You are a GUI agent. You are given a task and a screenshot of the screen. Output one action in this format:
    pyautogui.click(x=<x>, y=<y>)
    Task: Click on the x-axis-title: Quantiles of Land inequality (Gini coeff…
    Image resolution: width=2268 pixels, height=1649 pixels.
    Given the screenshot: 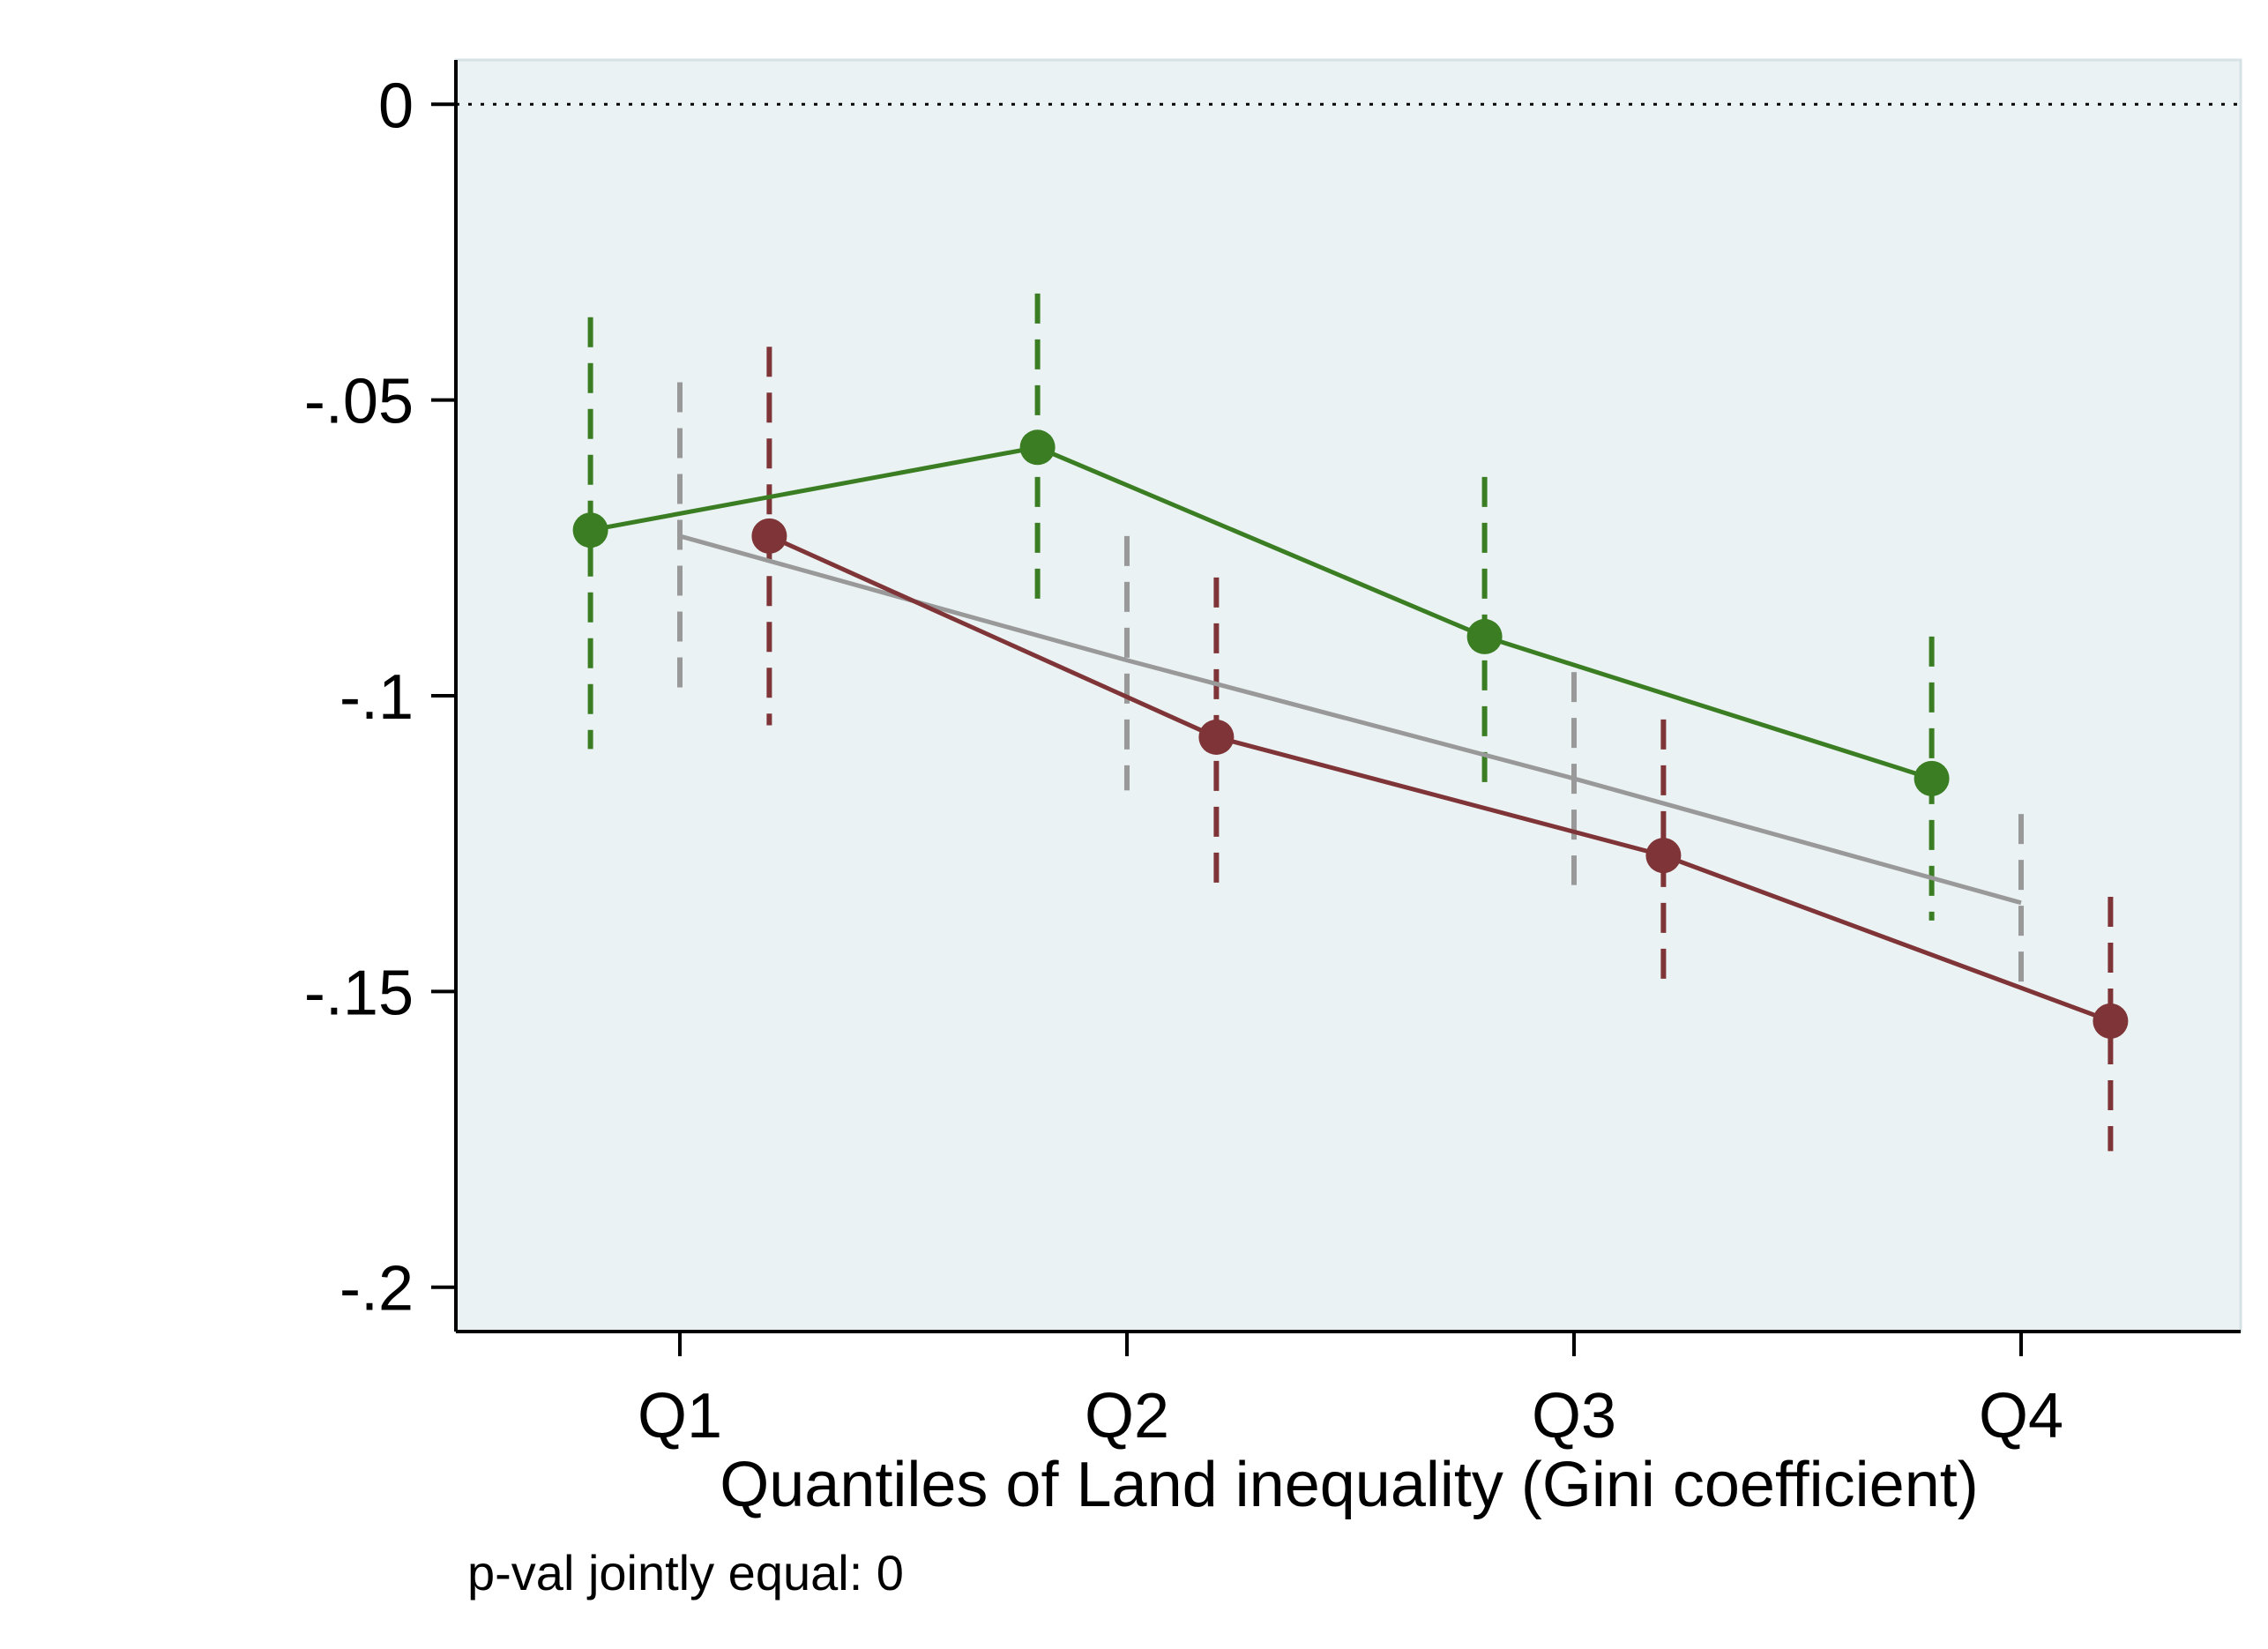 What is the action you would take?
    pyautogui.click(x=1349, y=1485)
    